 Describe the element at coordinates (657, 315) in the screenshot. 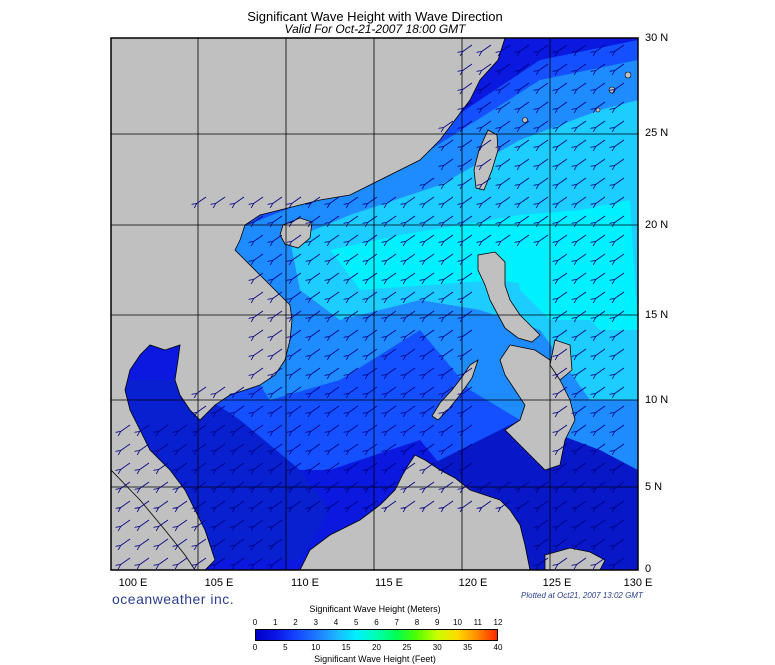

I see `lat-label: 15 N` at that location.